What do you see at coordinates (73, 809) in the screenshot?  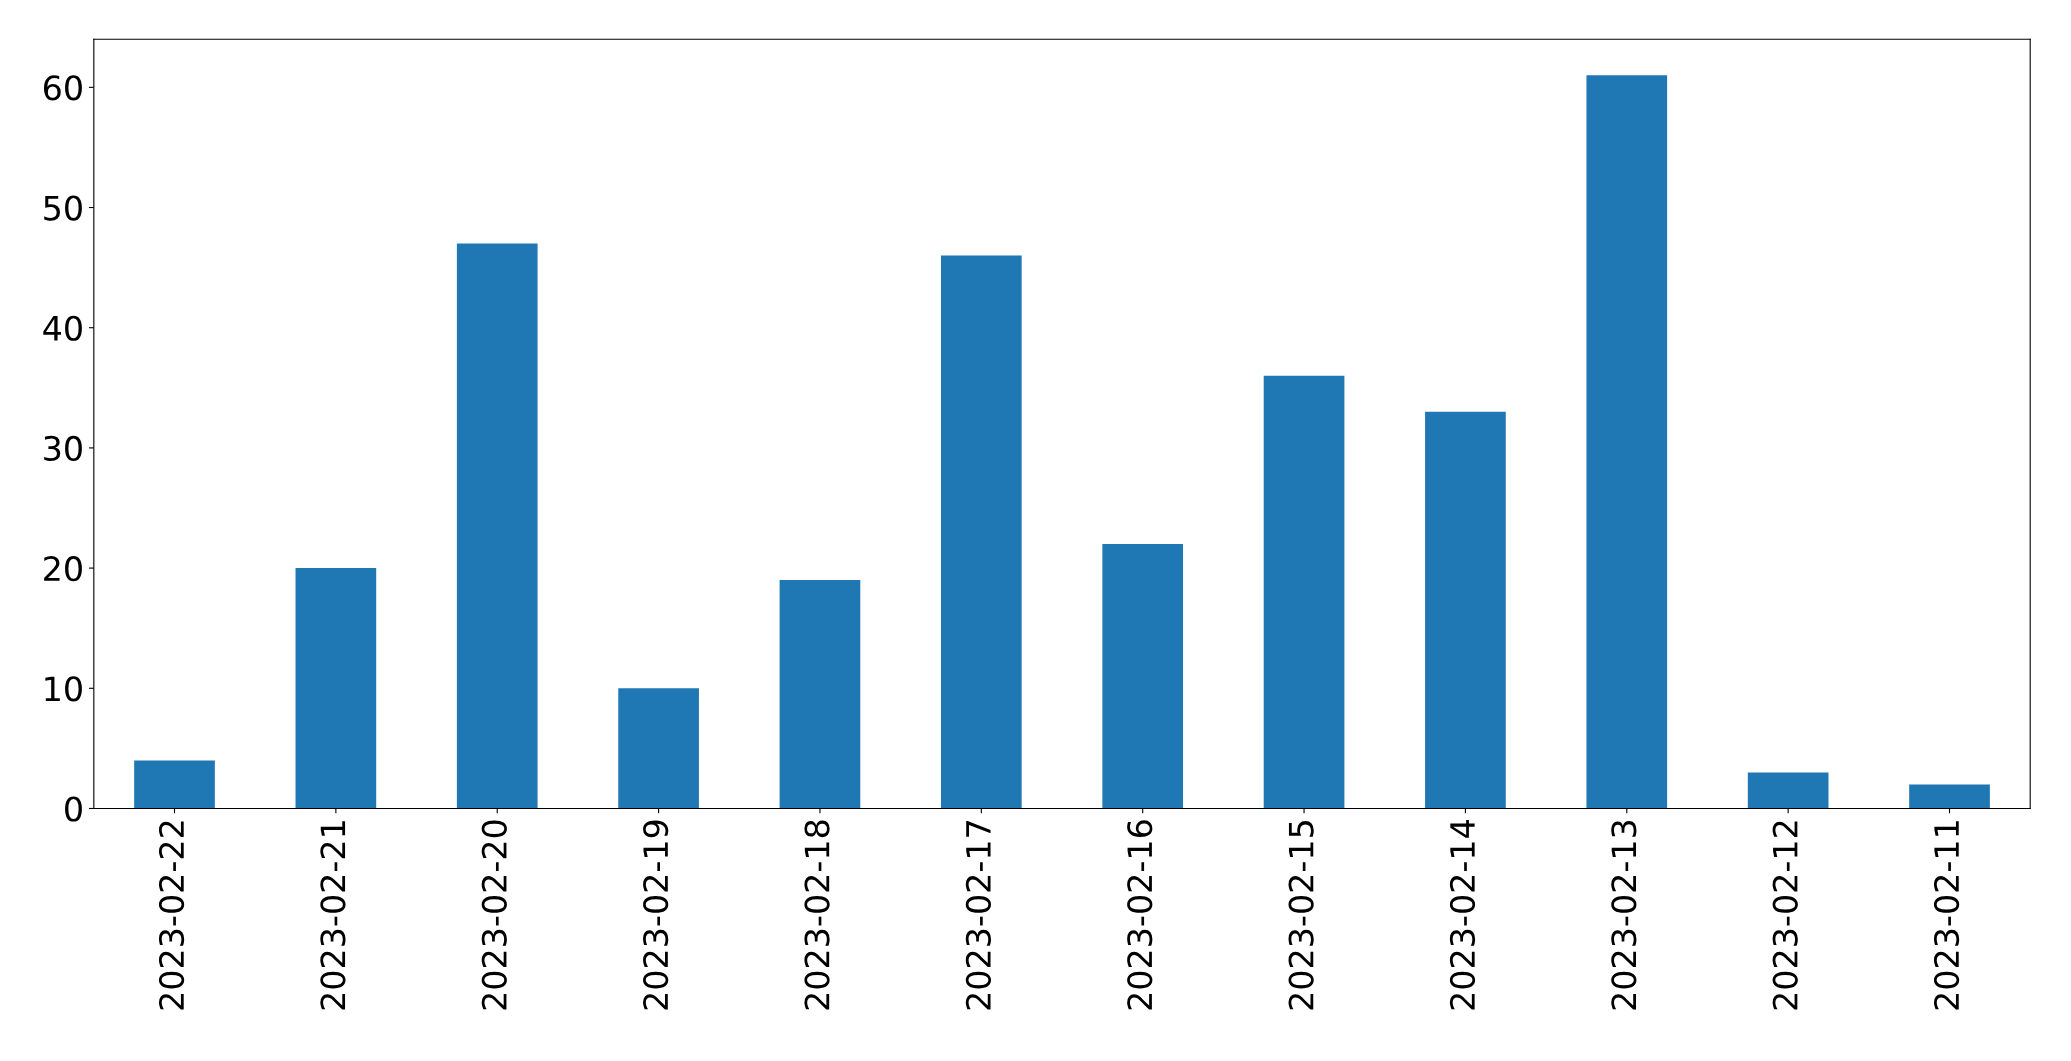 I see `y-tick-label: 0` at bounding box center [73, 809].